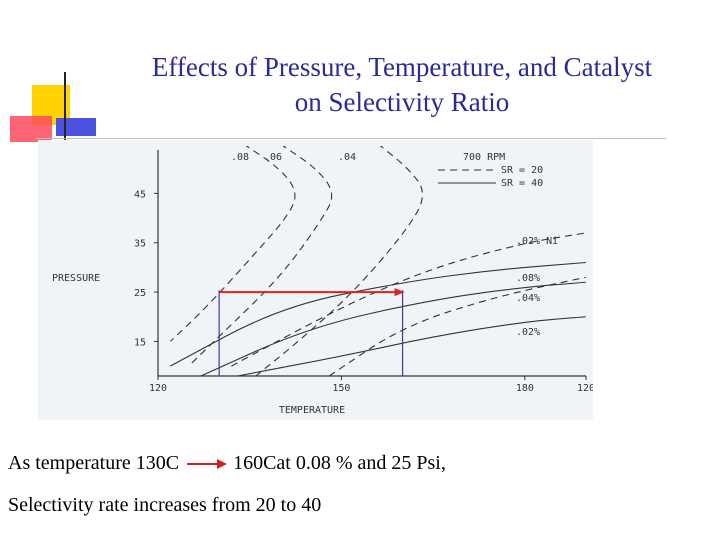 This screenshot has width=720, height=540. What do you see at coordinates (522, 170) in the screenshot?
I see `legend-entry: SR = 20` at bounding box center [522, 170].